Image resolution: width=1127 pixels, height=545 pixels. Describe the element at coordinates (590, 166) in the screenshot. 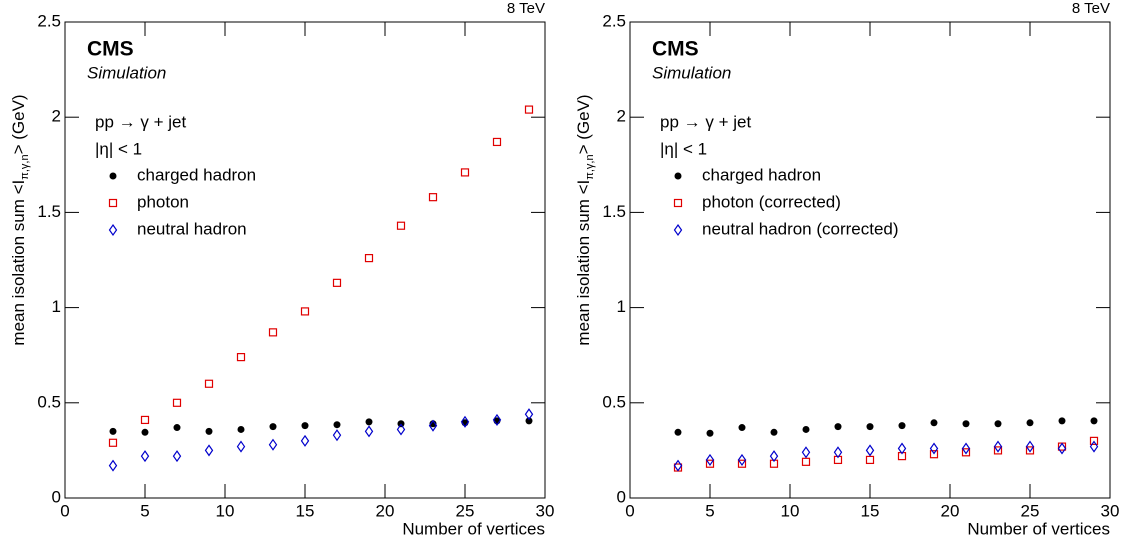

I see `y-axis-label-part: π,γ,n` at that location.